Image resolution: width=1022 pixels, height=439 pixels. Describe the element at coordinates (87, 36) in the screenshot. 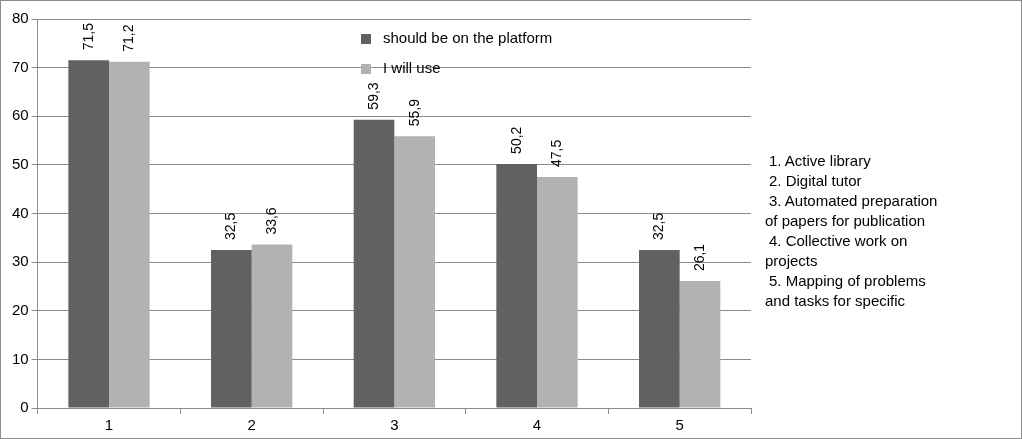

I see `data-label: 71,5` at that location.